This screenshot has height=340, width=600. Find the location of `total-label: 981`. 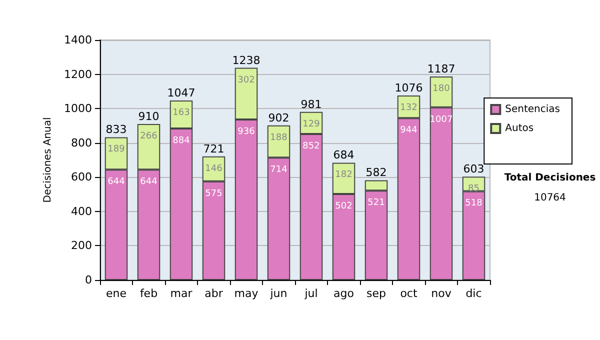

total-label: 981 is located at coordinates (311, 104).